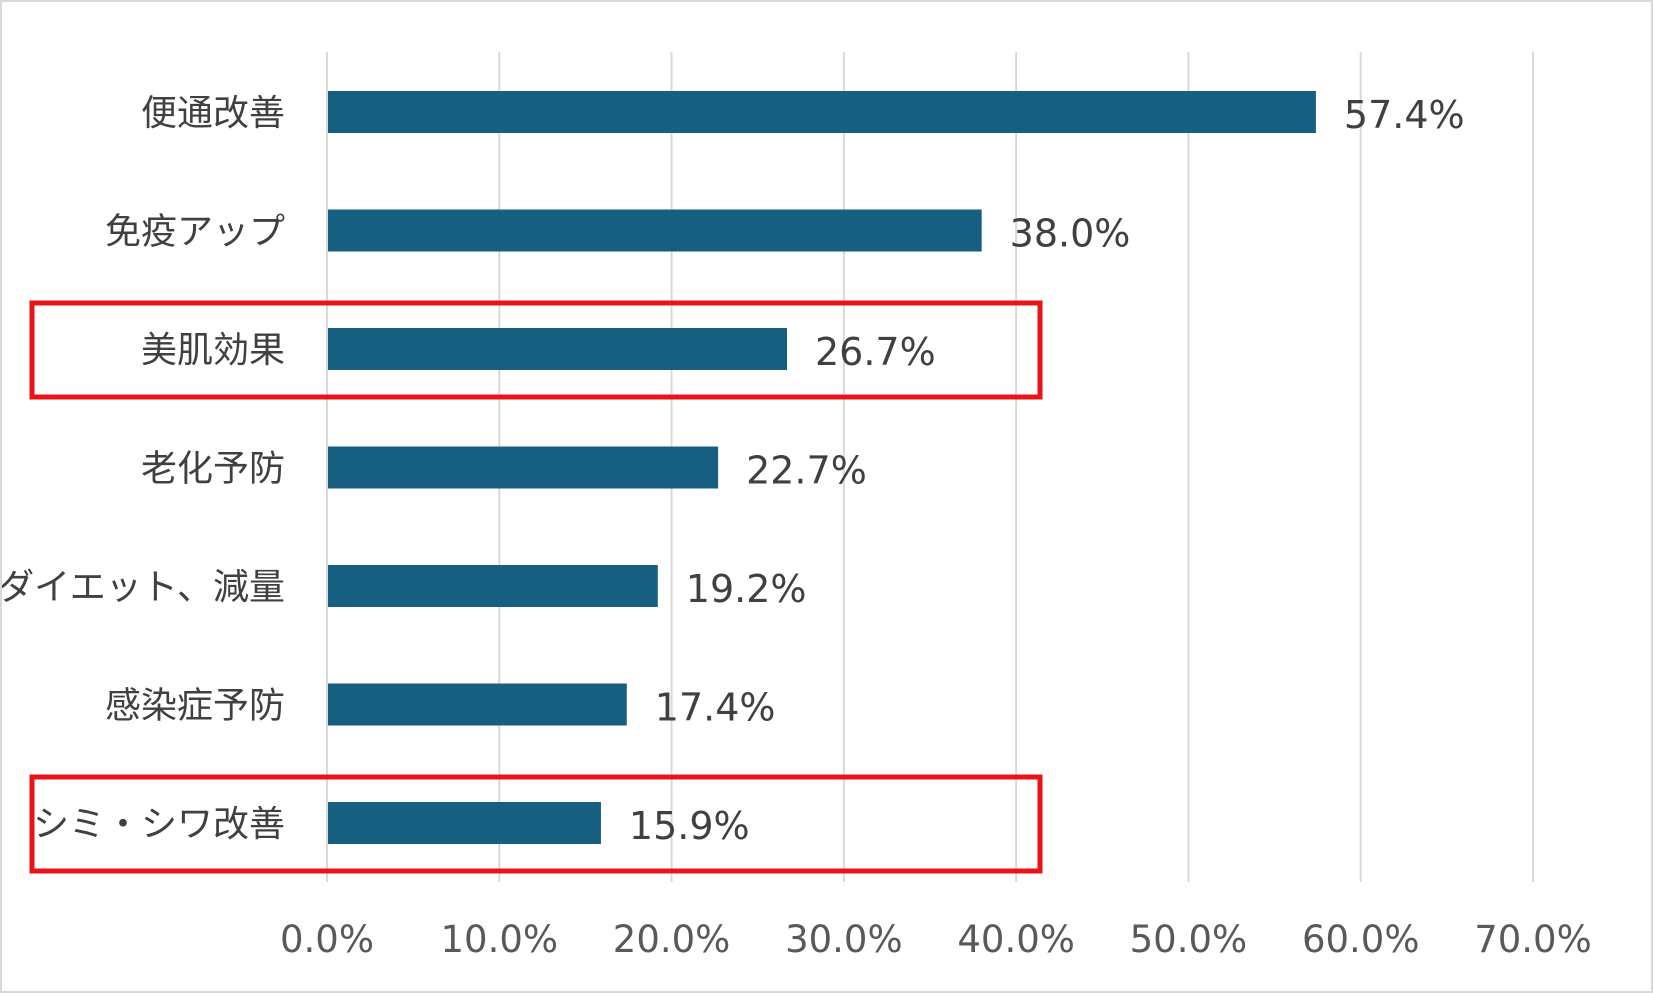  I want to click on value-label: 15.9%, so click(689, 826).